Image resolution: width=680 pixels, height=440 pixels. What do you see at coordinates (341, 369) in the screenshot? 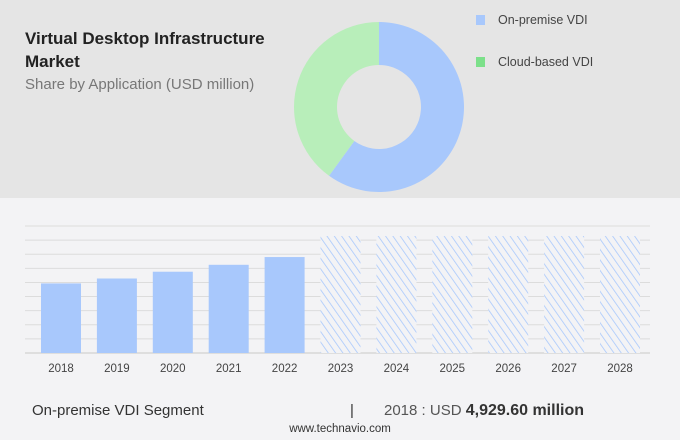
I see `x-tick-label: 2023` at bounding box center [341, 369].